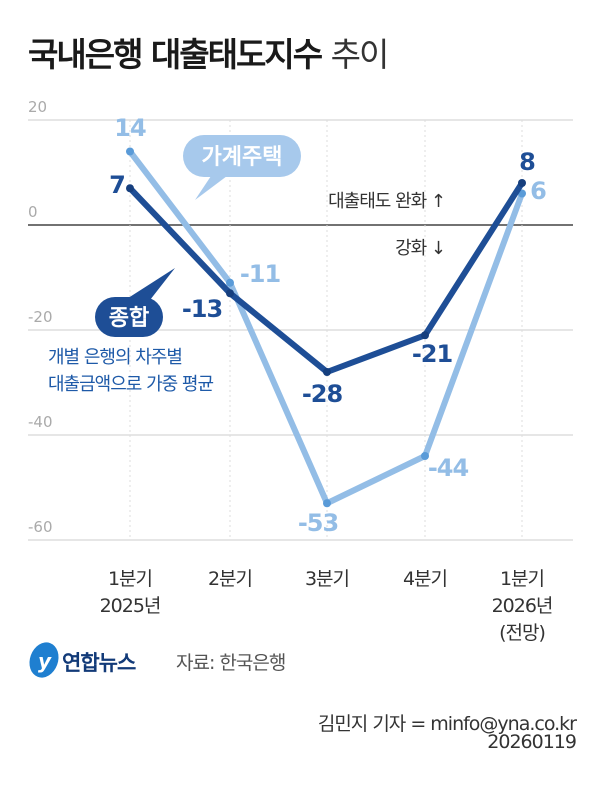 The image size is (600, 806). What do you see at coordinates (318, 523) in the screenshot?
I see `data-label: -53` at bounding box center [318, 523].